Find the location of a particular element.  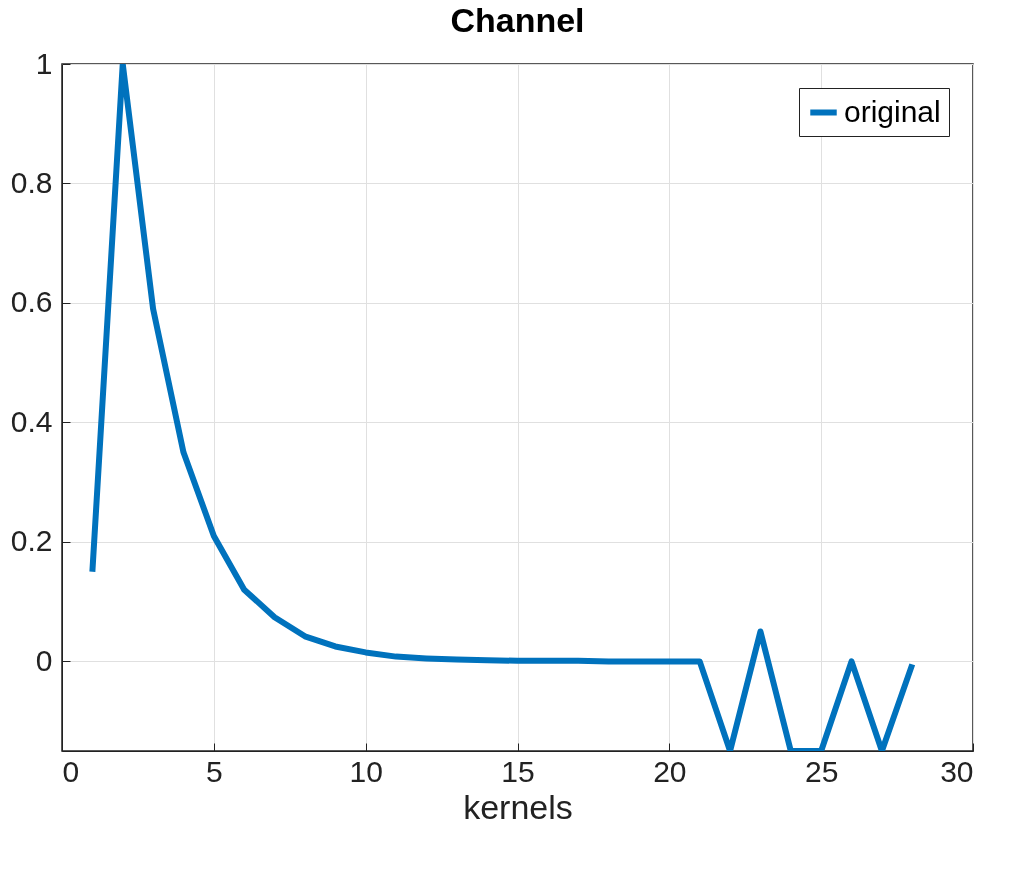

x-tick-label: 15 is located at coordinates (518, 771).